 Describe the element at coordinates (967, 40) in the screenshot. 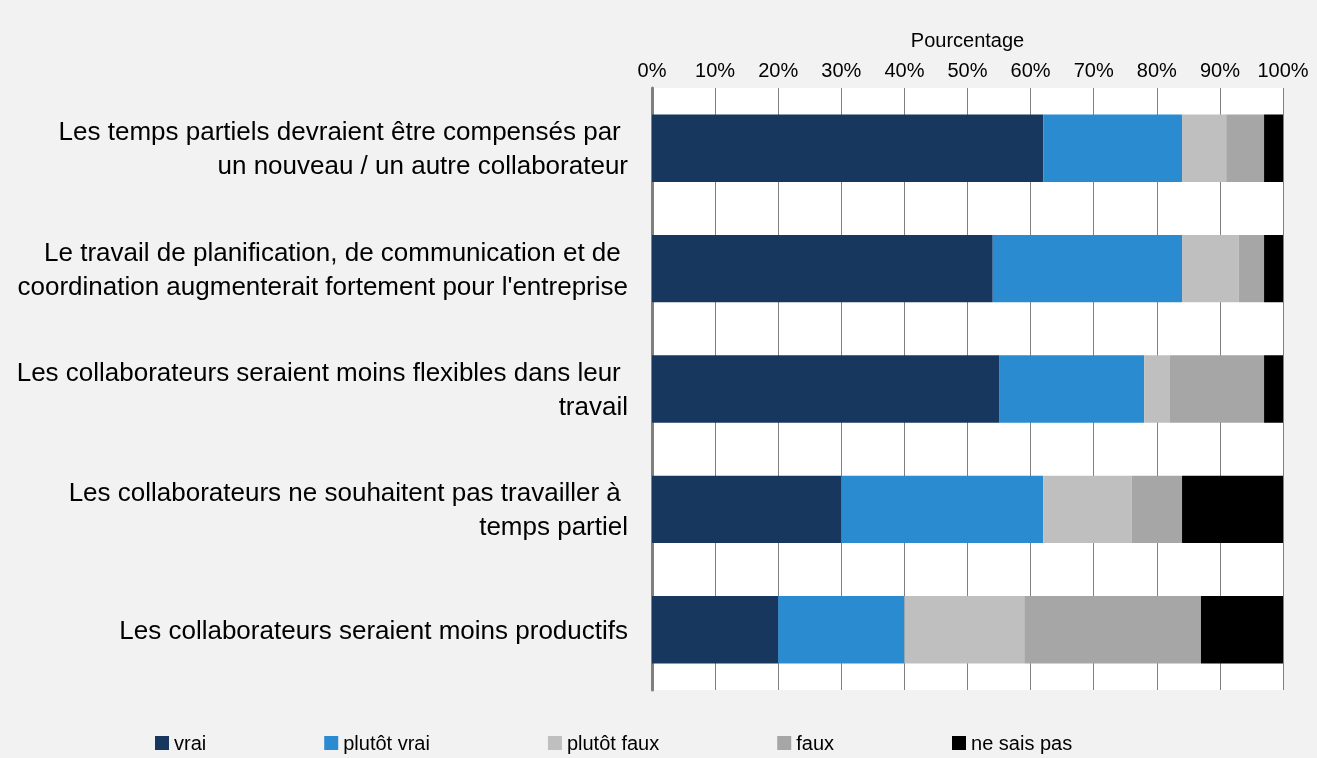

I see `x-axis-title: Pourcentage` at that location.